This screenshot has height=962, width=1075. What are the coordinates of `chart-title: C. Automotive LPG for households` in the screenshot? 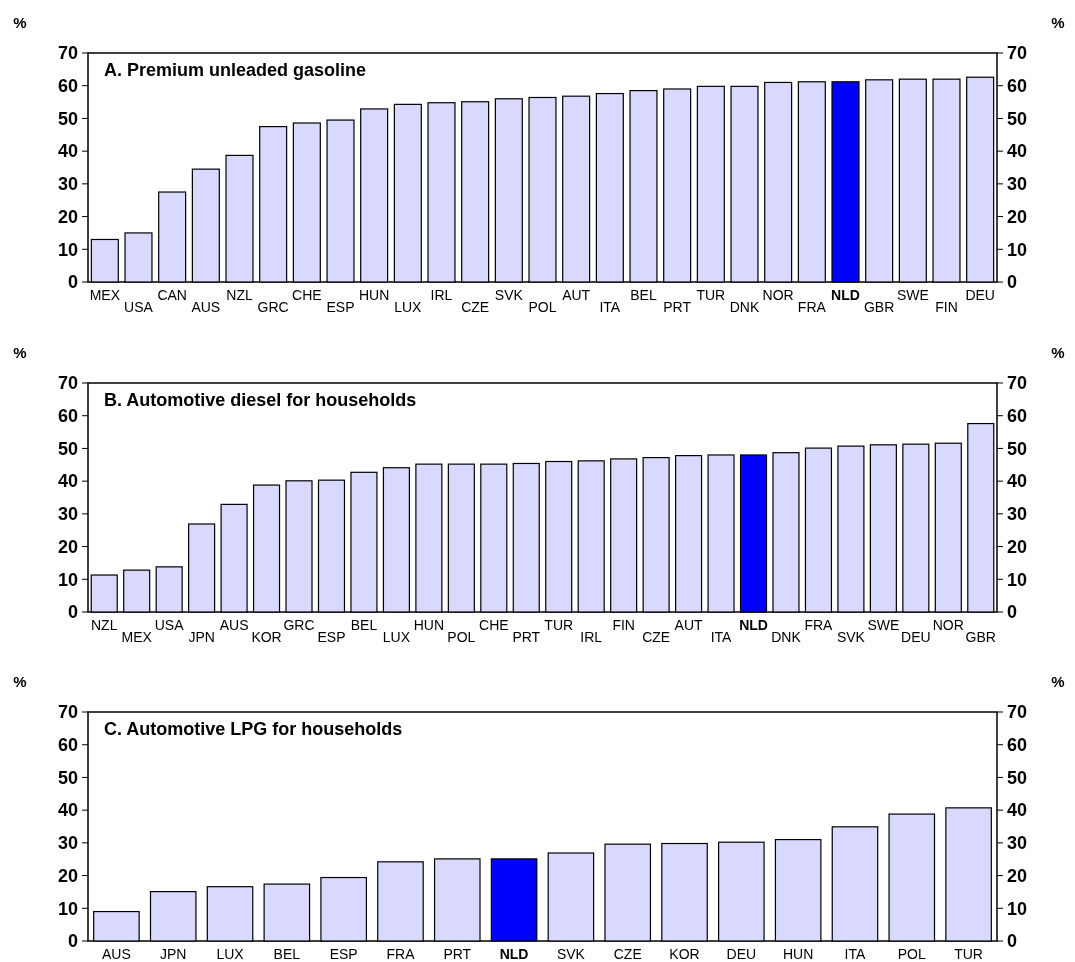 It's located at (253, 729).